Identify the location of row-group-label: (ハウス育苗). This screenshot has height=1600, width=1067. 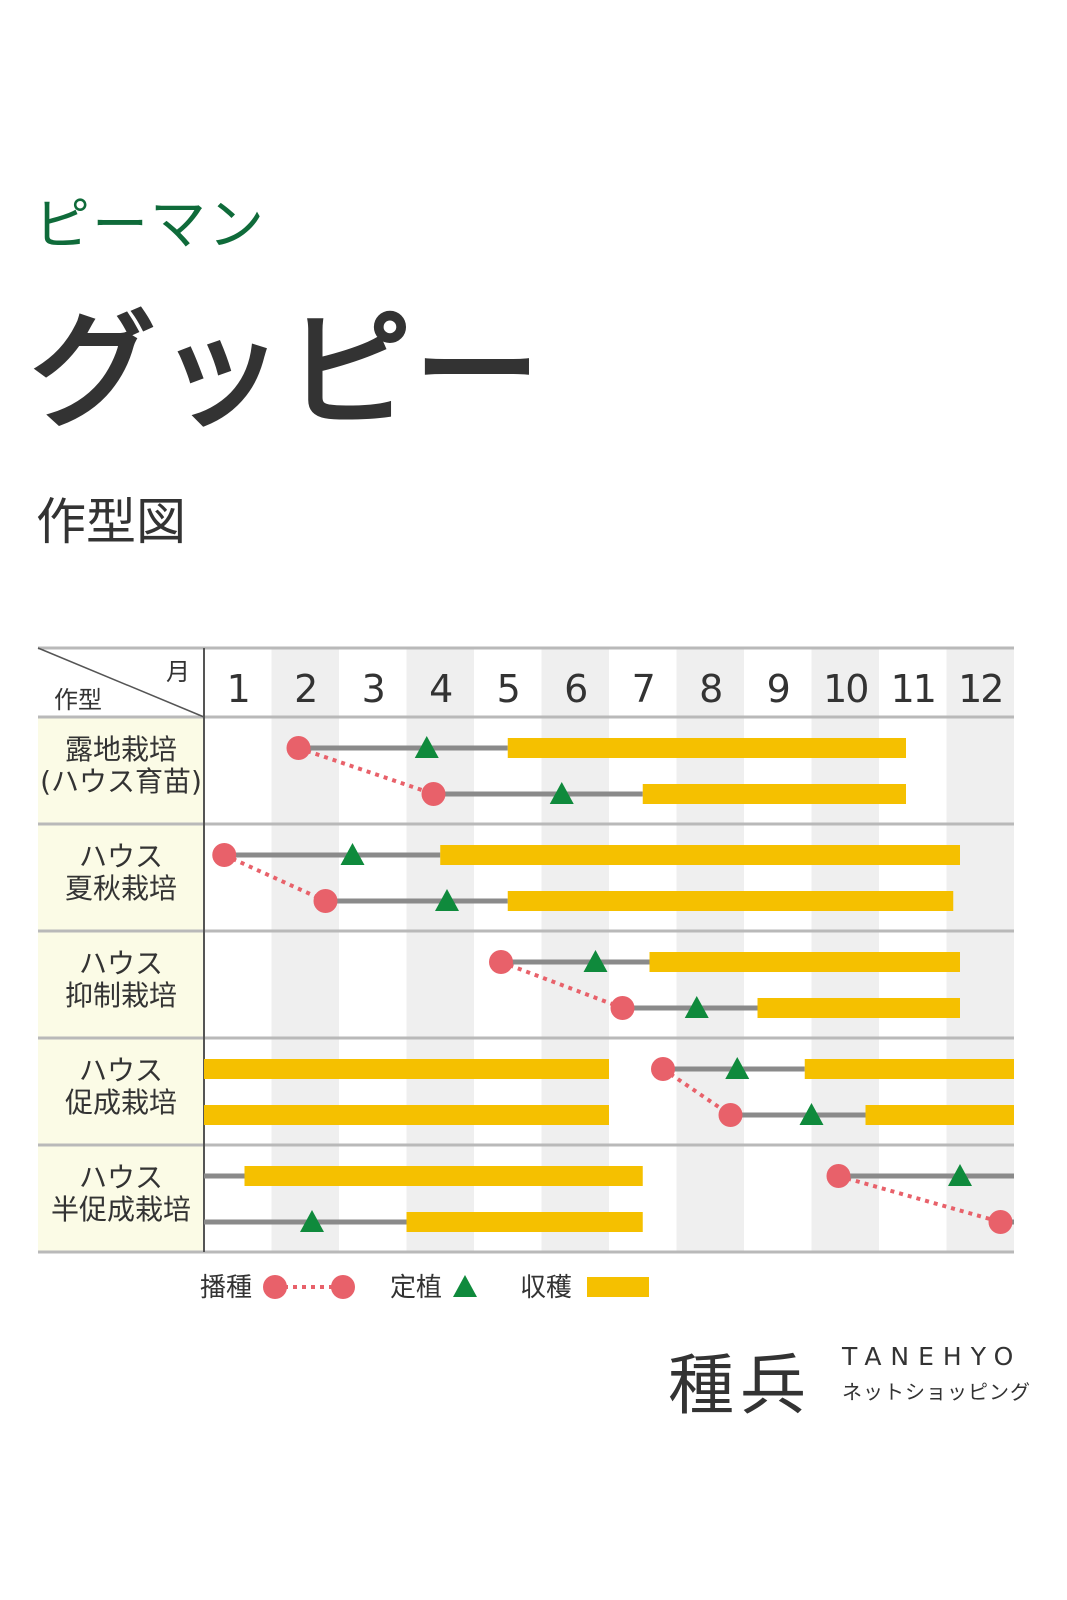
(121, 781).